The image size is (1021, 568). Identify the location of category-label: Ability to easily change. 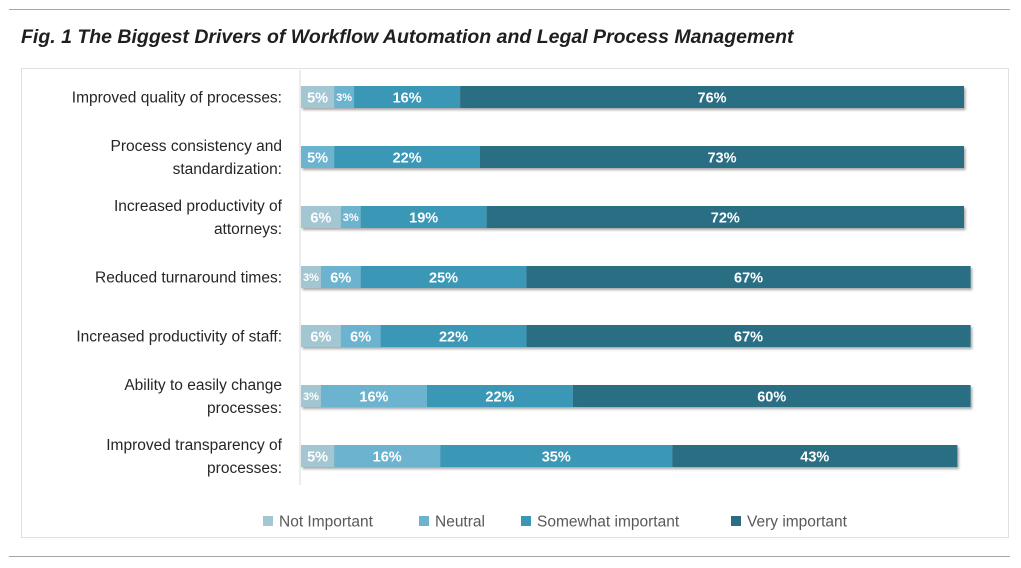
(203, 385).